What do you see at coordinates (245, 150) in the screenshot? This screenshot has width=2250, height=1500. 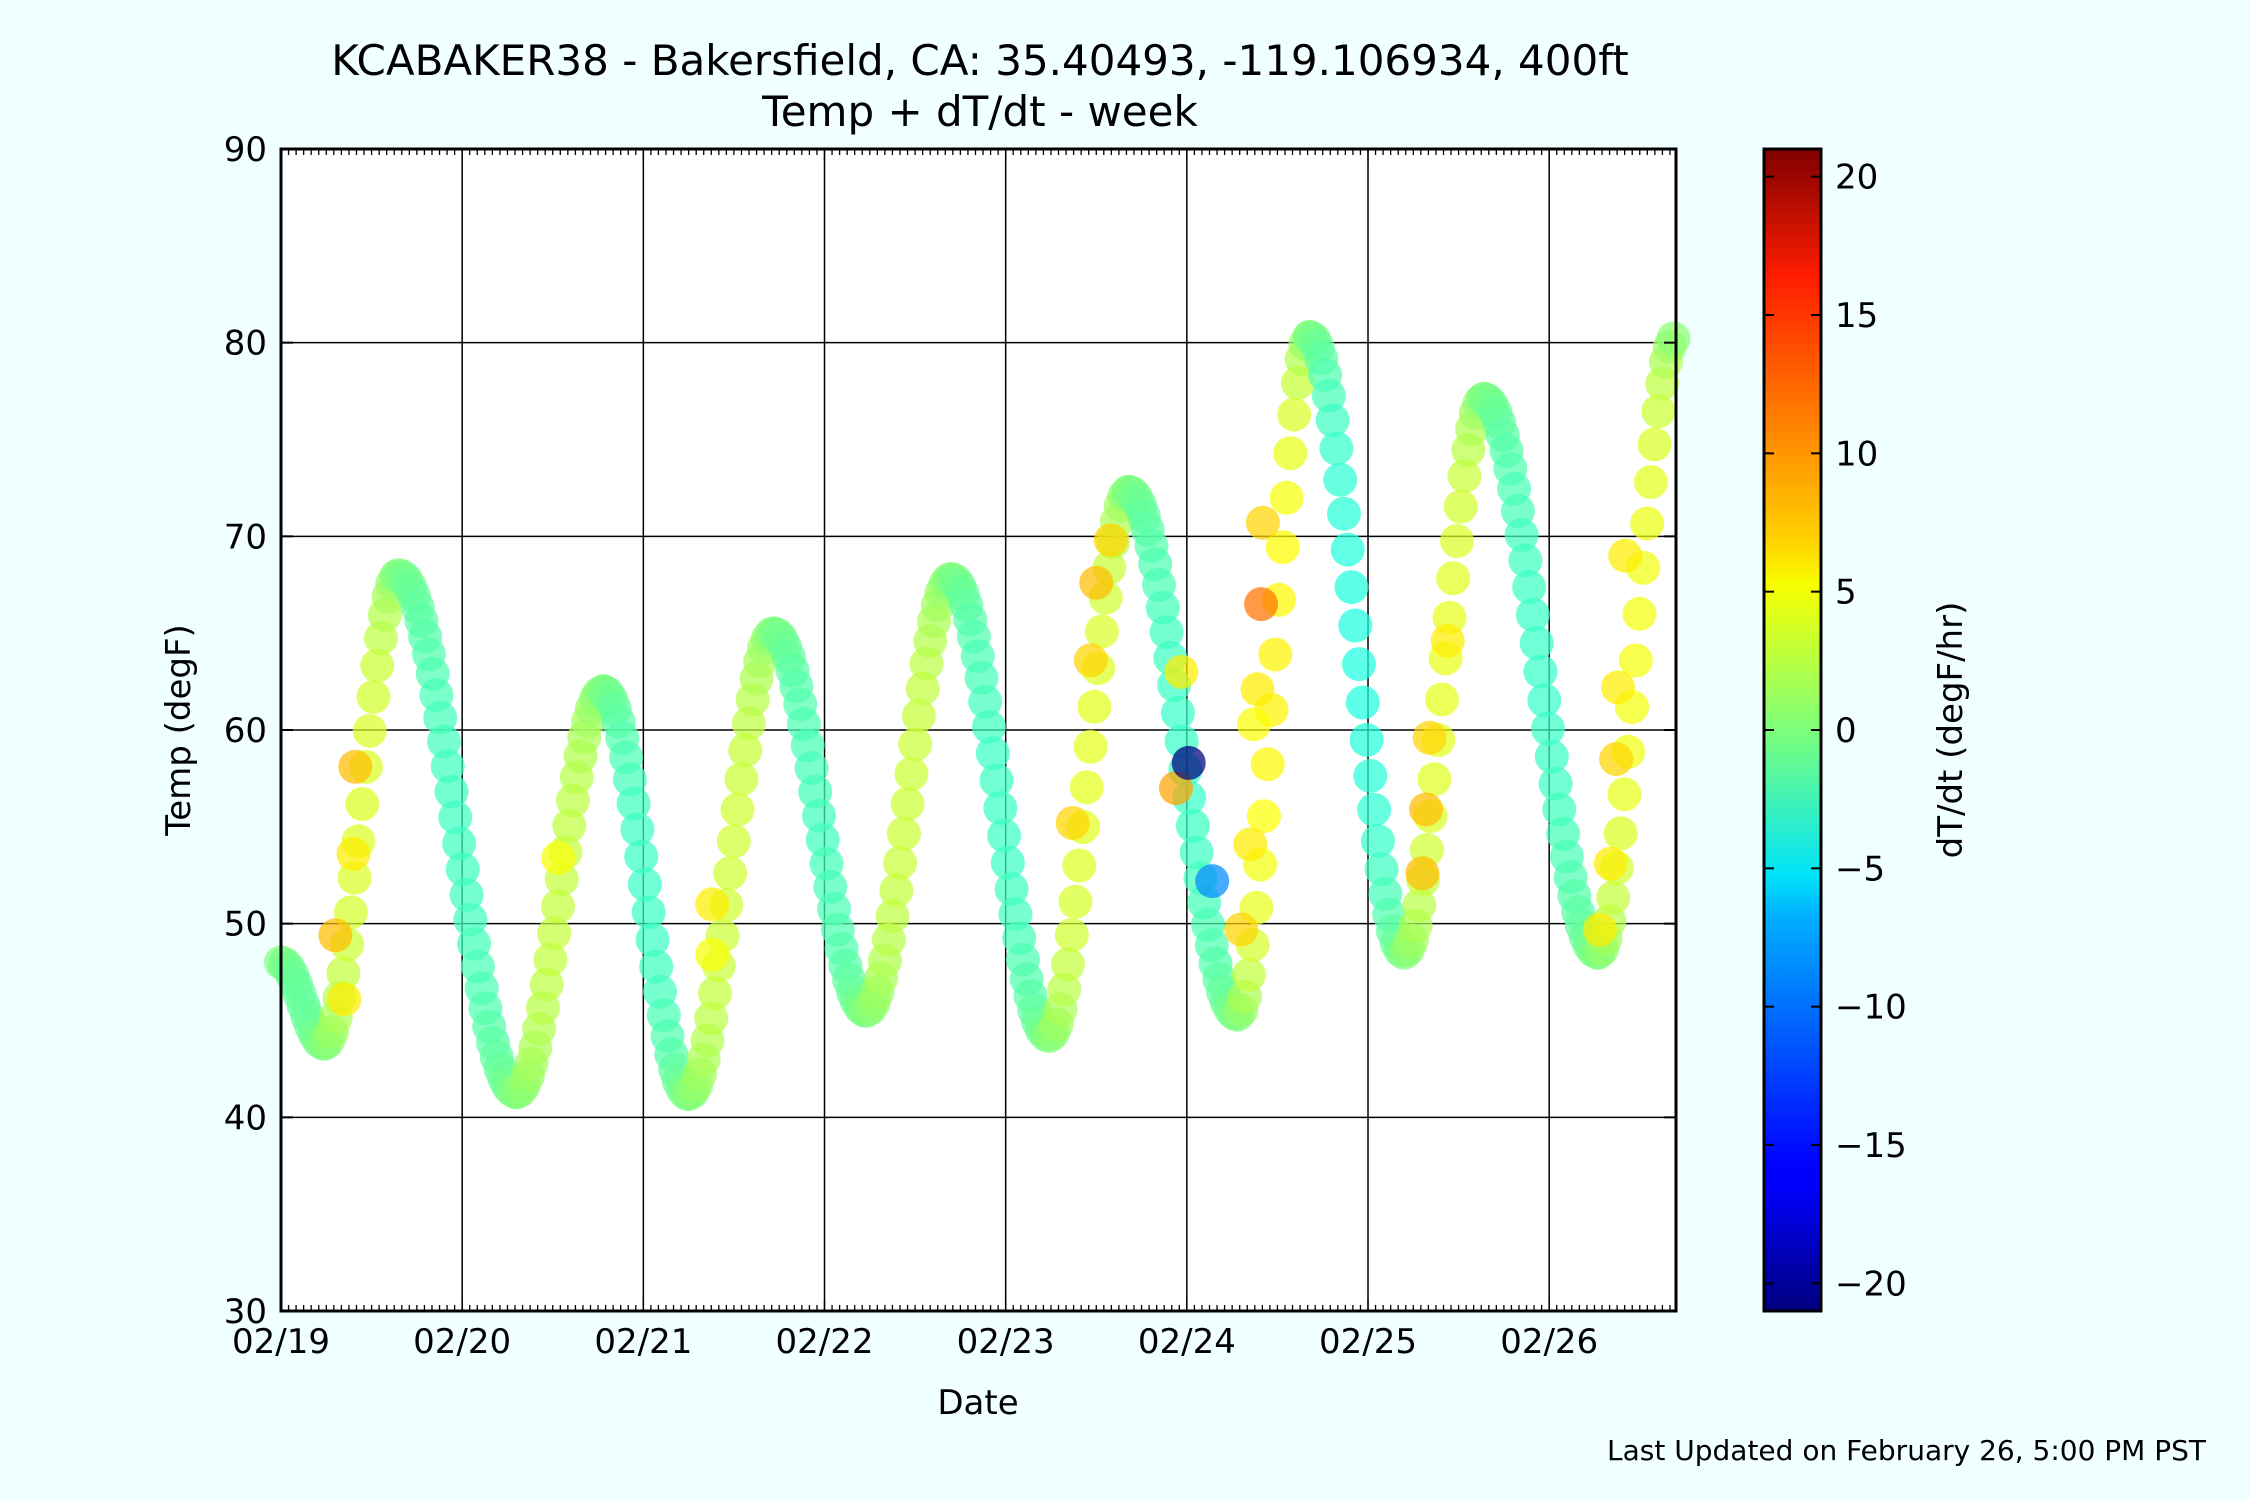 I see `y-tick-label: 90` at bounding box center [245, 150].